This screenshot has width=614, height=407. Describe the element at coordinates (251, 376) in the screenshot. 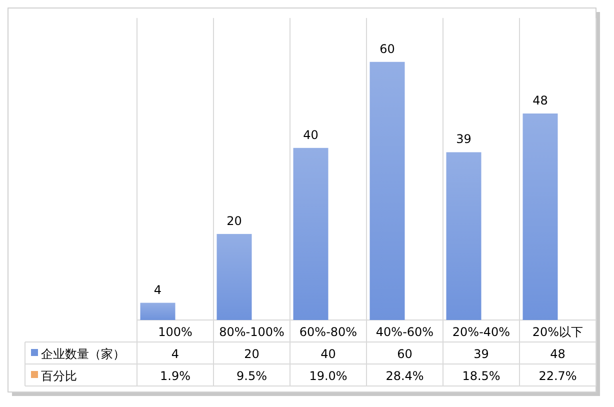

I see `text: 9.5%` at that location.